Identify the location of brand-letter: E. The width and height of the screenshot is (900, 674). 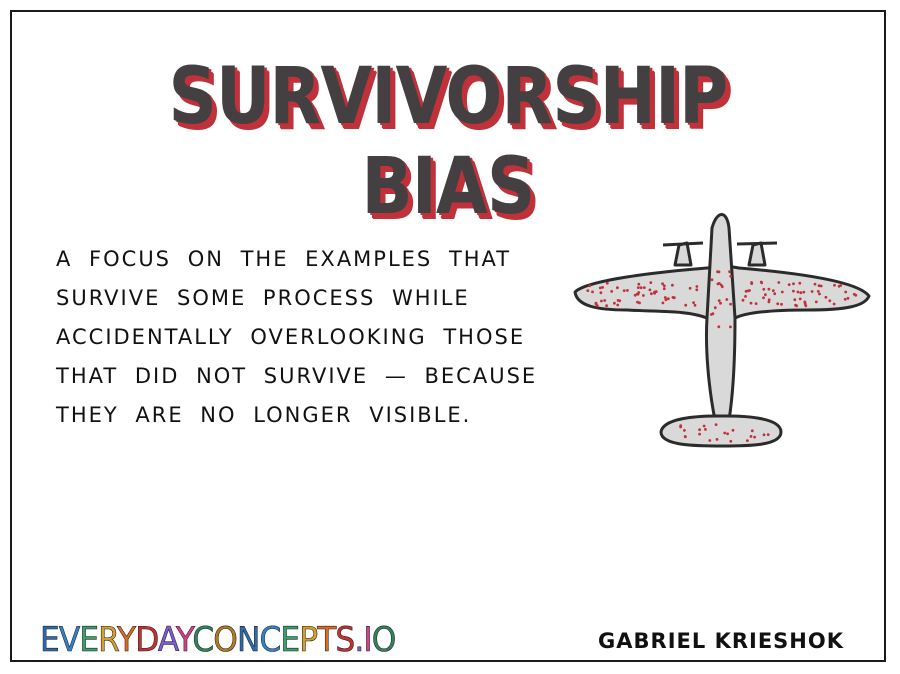
(290, 640).